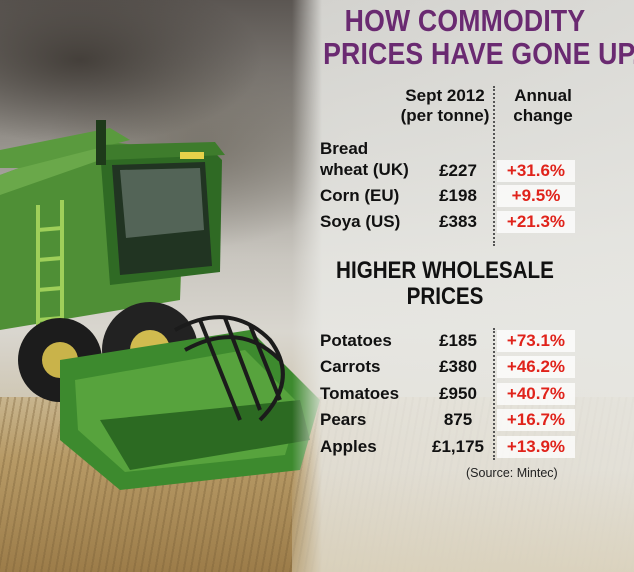  I want to click on commodity-price: £383, so click(458, 221).